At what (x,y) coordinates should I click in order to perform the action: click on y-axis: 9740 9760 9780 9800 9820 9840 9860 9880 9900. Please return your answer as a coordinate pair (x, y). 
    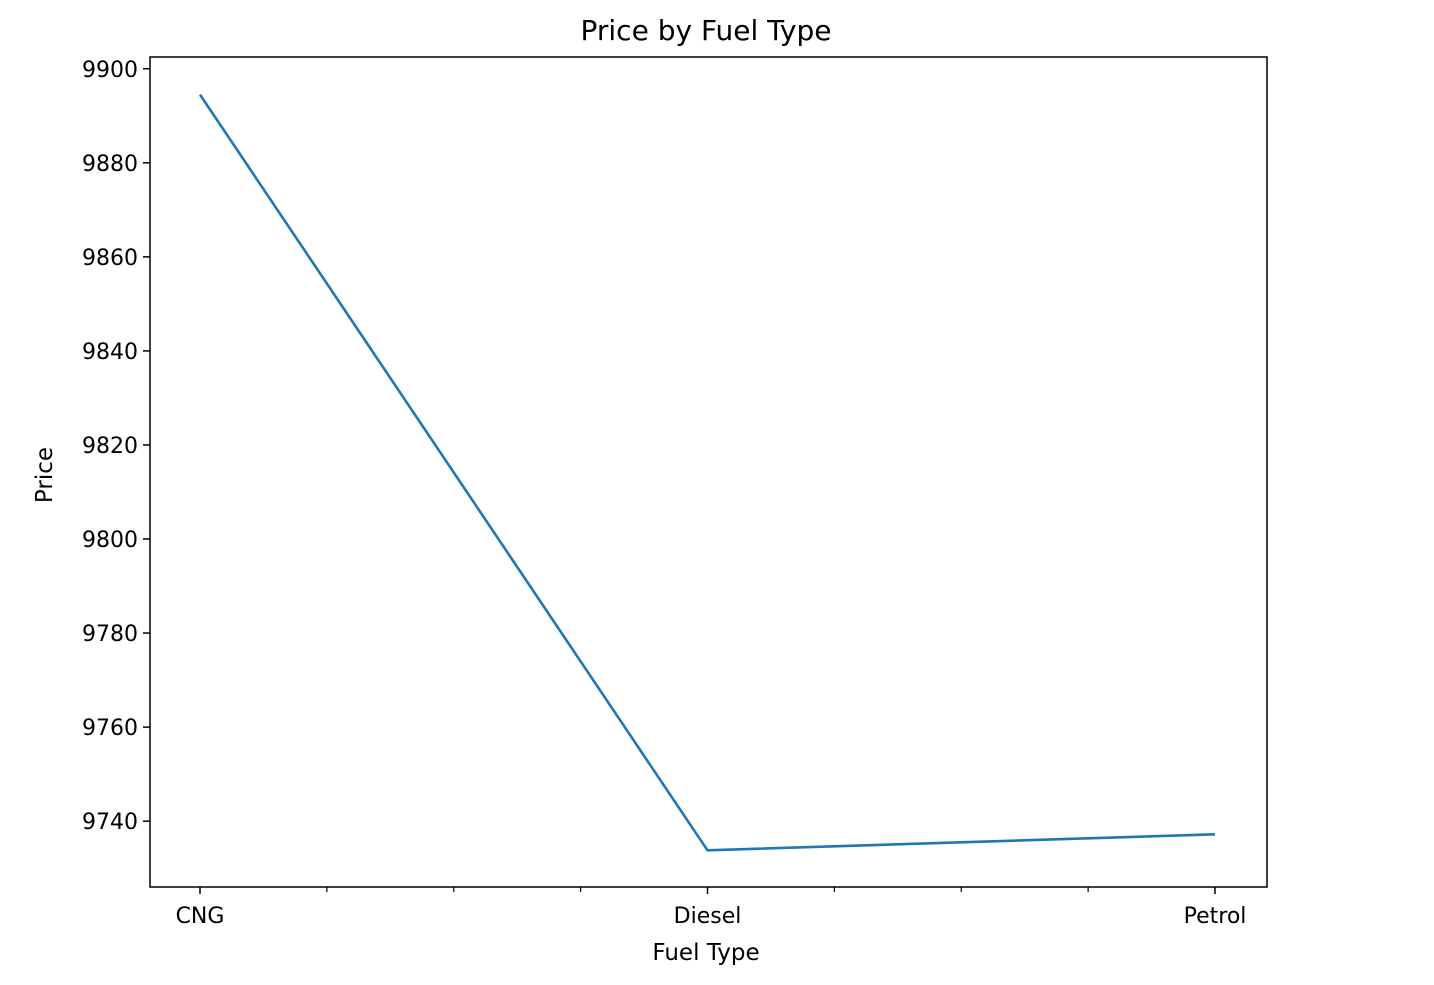
    Looking at the image, I should click on (116, 446).